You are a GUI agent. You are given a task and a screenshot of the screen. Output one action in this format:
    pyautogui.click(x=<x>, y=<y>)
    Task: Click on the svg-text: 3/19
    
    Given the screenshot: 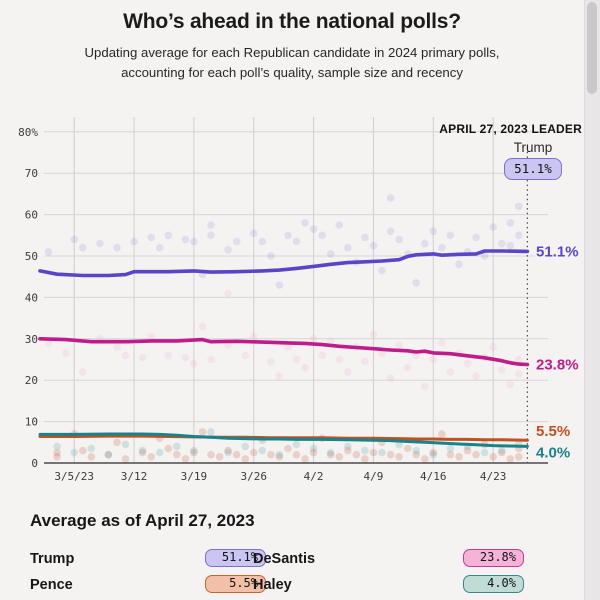 What is the action you would take?
    pyautogui.click(x=194, y=476)
    